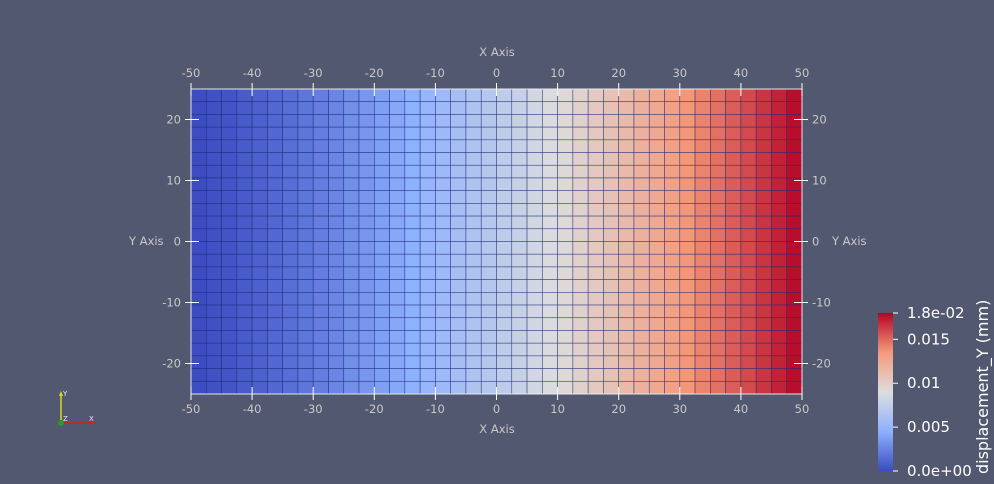 This screenshot has height=484, width=994. Describe the element at coordinates (92, 423) in the screenshot. I see `triad-x-arrow` at that location.